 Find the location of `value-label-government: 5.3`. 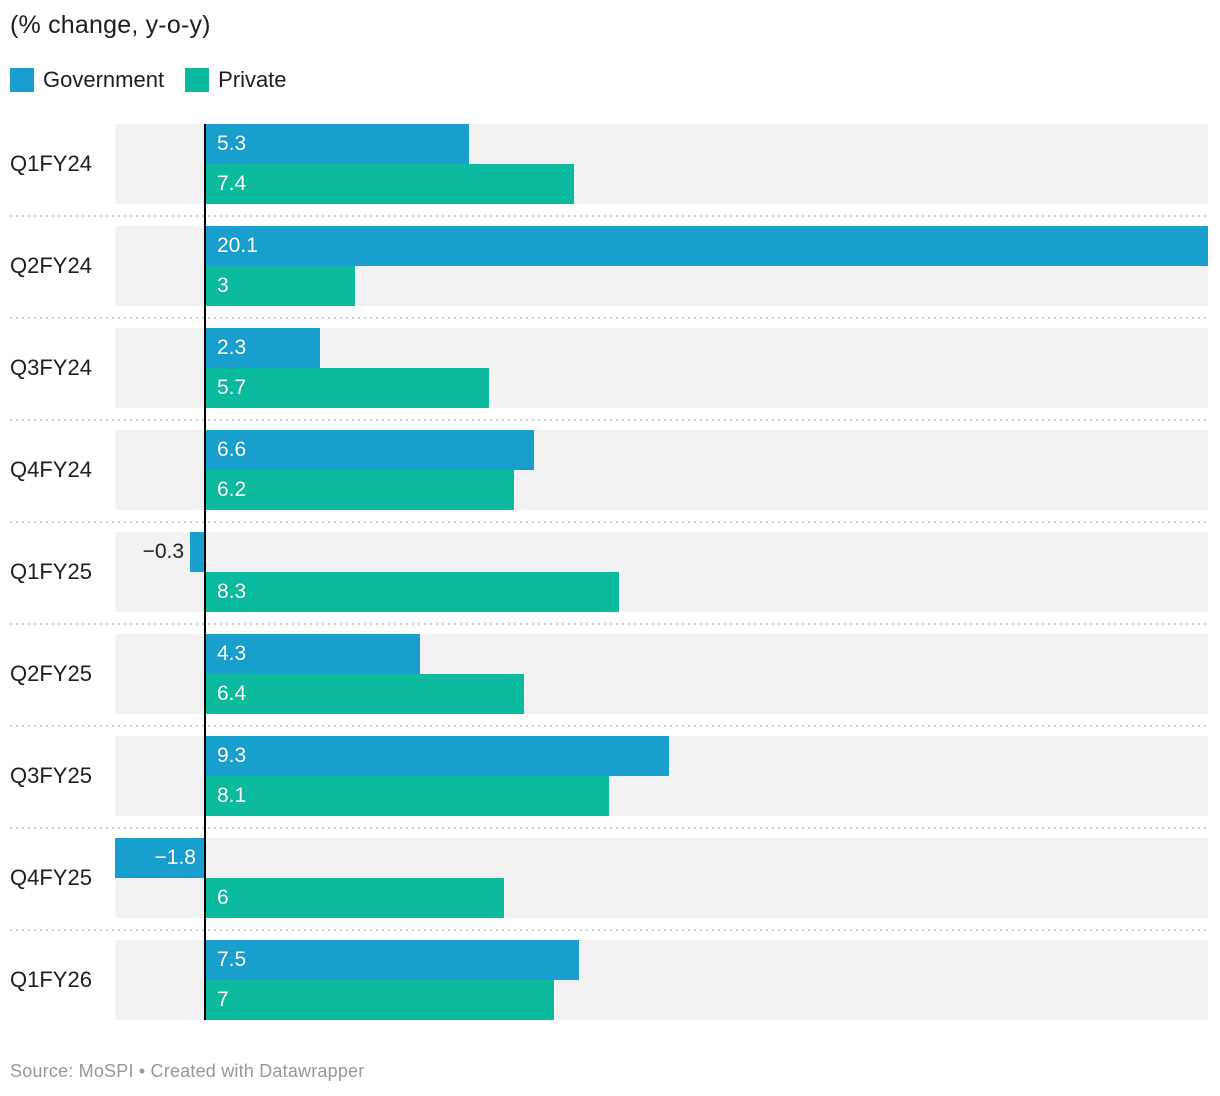

value-label-government: 5.3 is located at coordinates (232, 143).